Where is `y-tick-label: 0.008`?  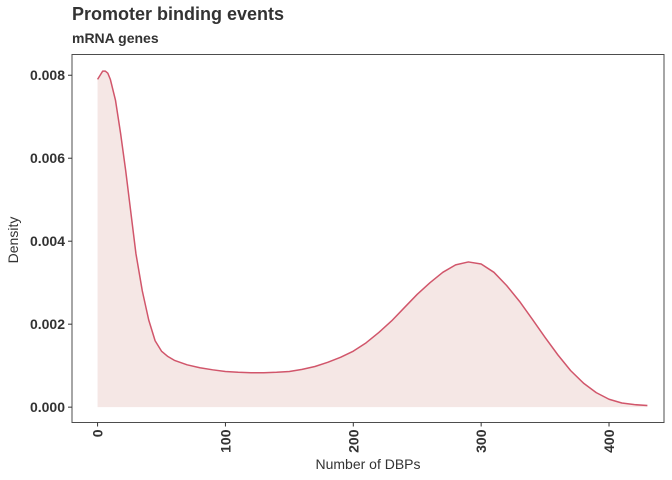
y-tick-label: 0.008 is located at coordinates (47, 75).